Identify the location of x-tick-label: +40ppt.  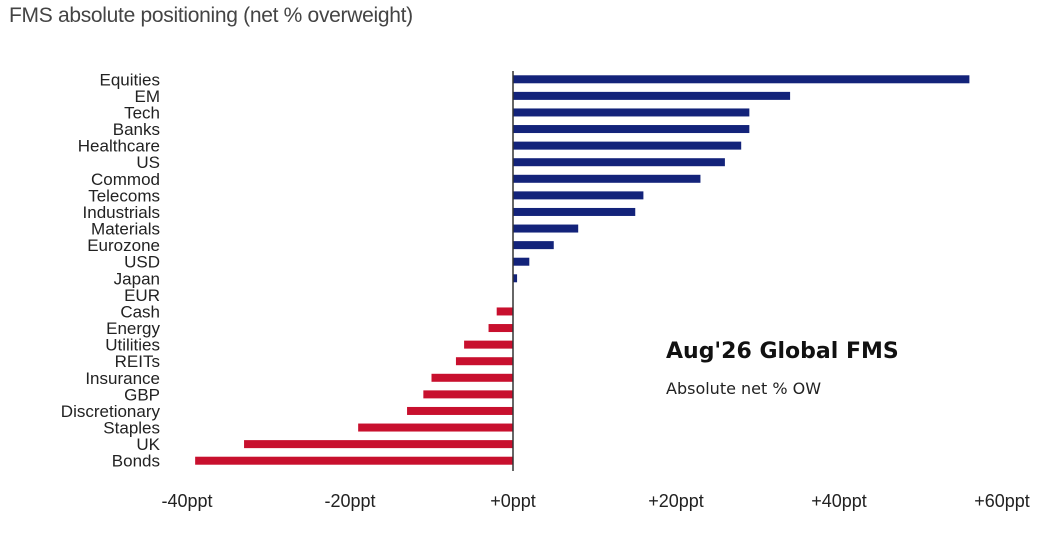
(839, 501).